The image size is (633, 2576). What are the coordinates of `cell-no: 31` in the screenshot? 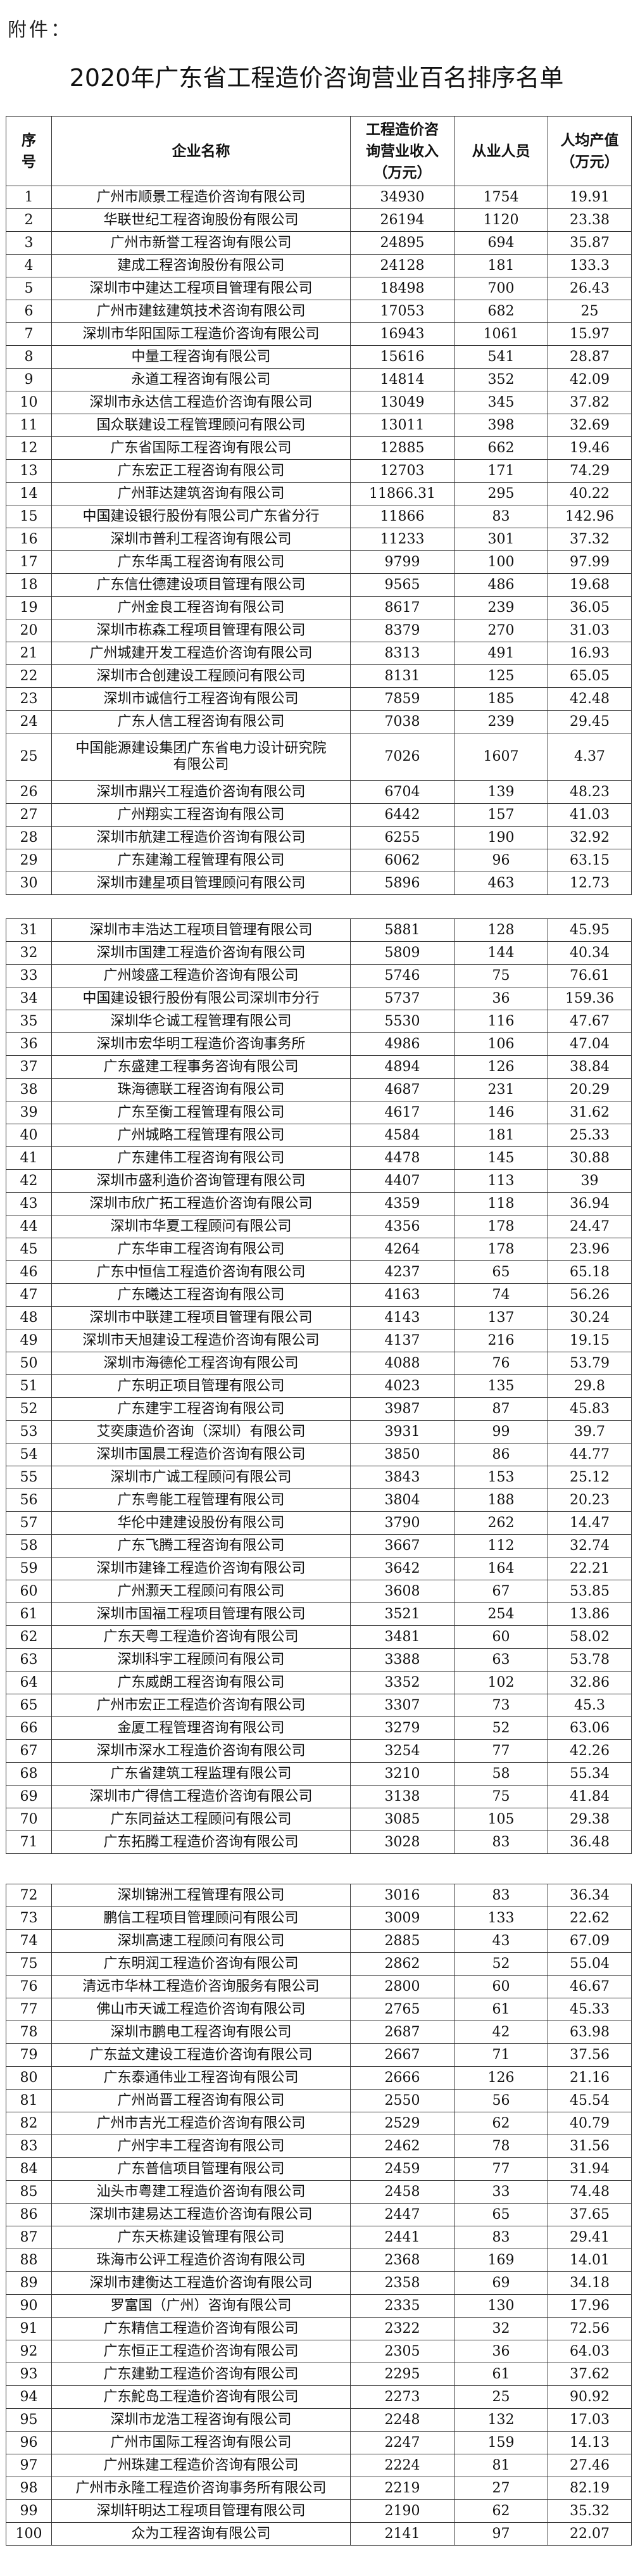 It's located at (29, 930).